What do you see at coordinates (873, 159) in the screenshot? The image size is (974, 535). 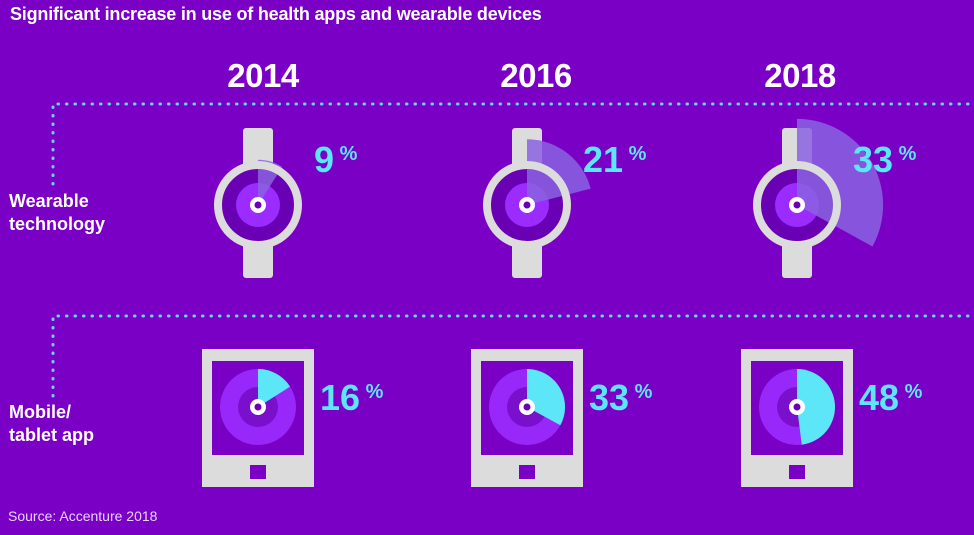 I see `wearable-value-2018-number: 33` at bounding box center [873, 159].